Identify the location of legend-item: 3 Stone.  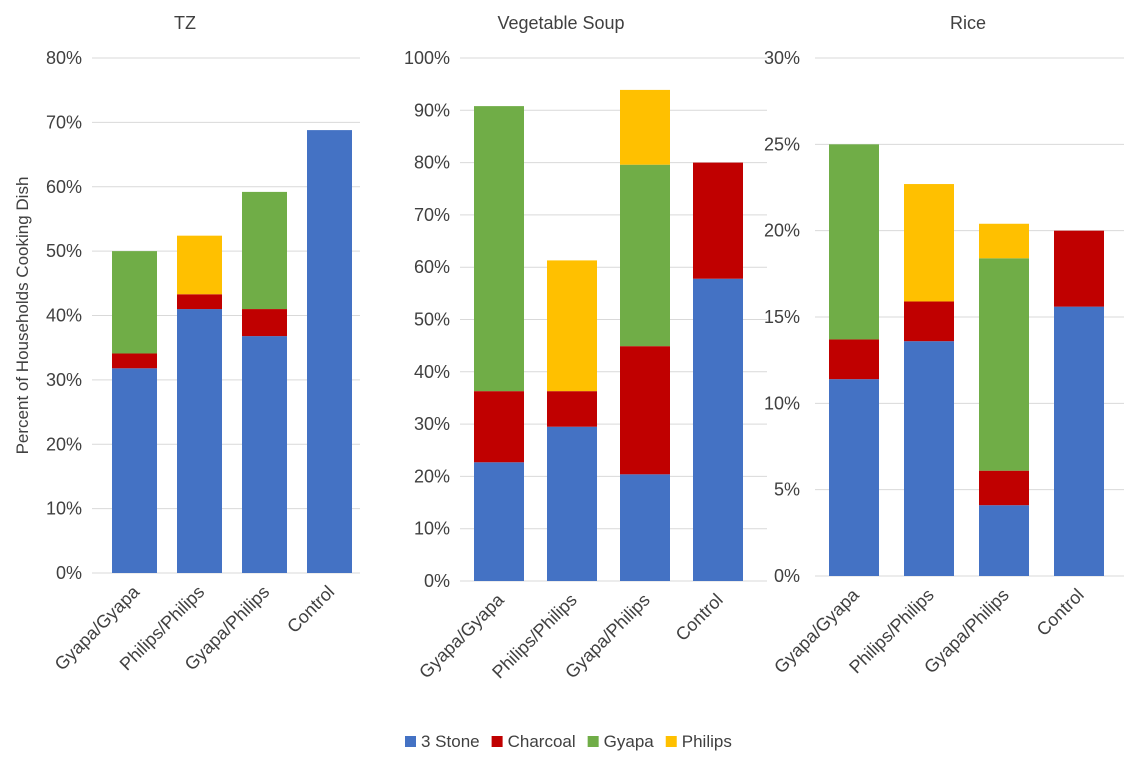
(442, 741).